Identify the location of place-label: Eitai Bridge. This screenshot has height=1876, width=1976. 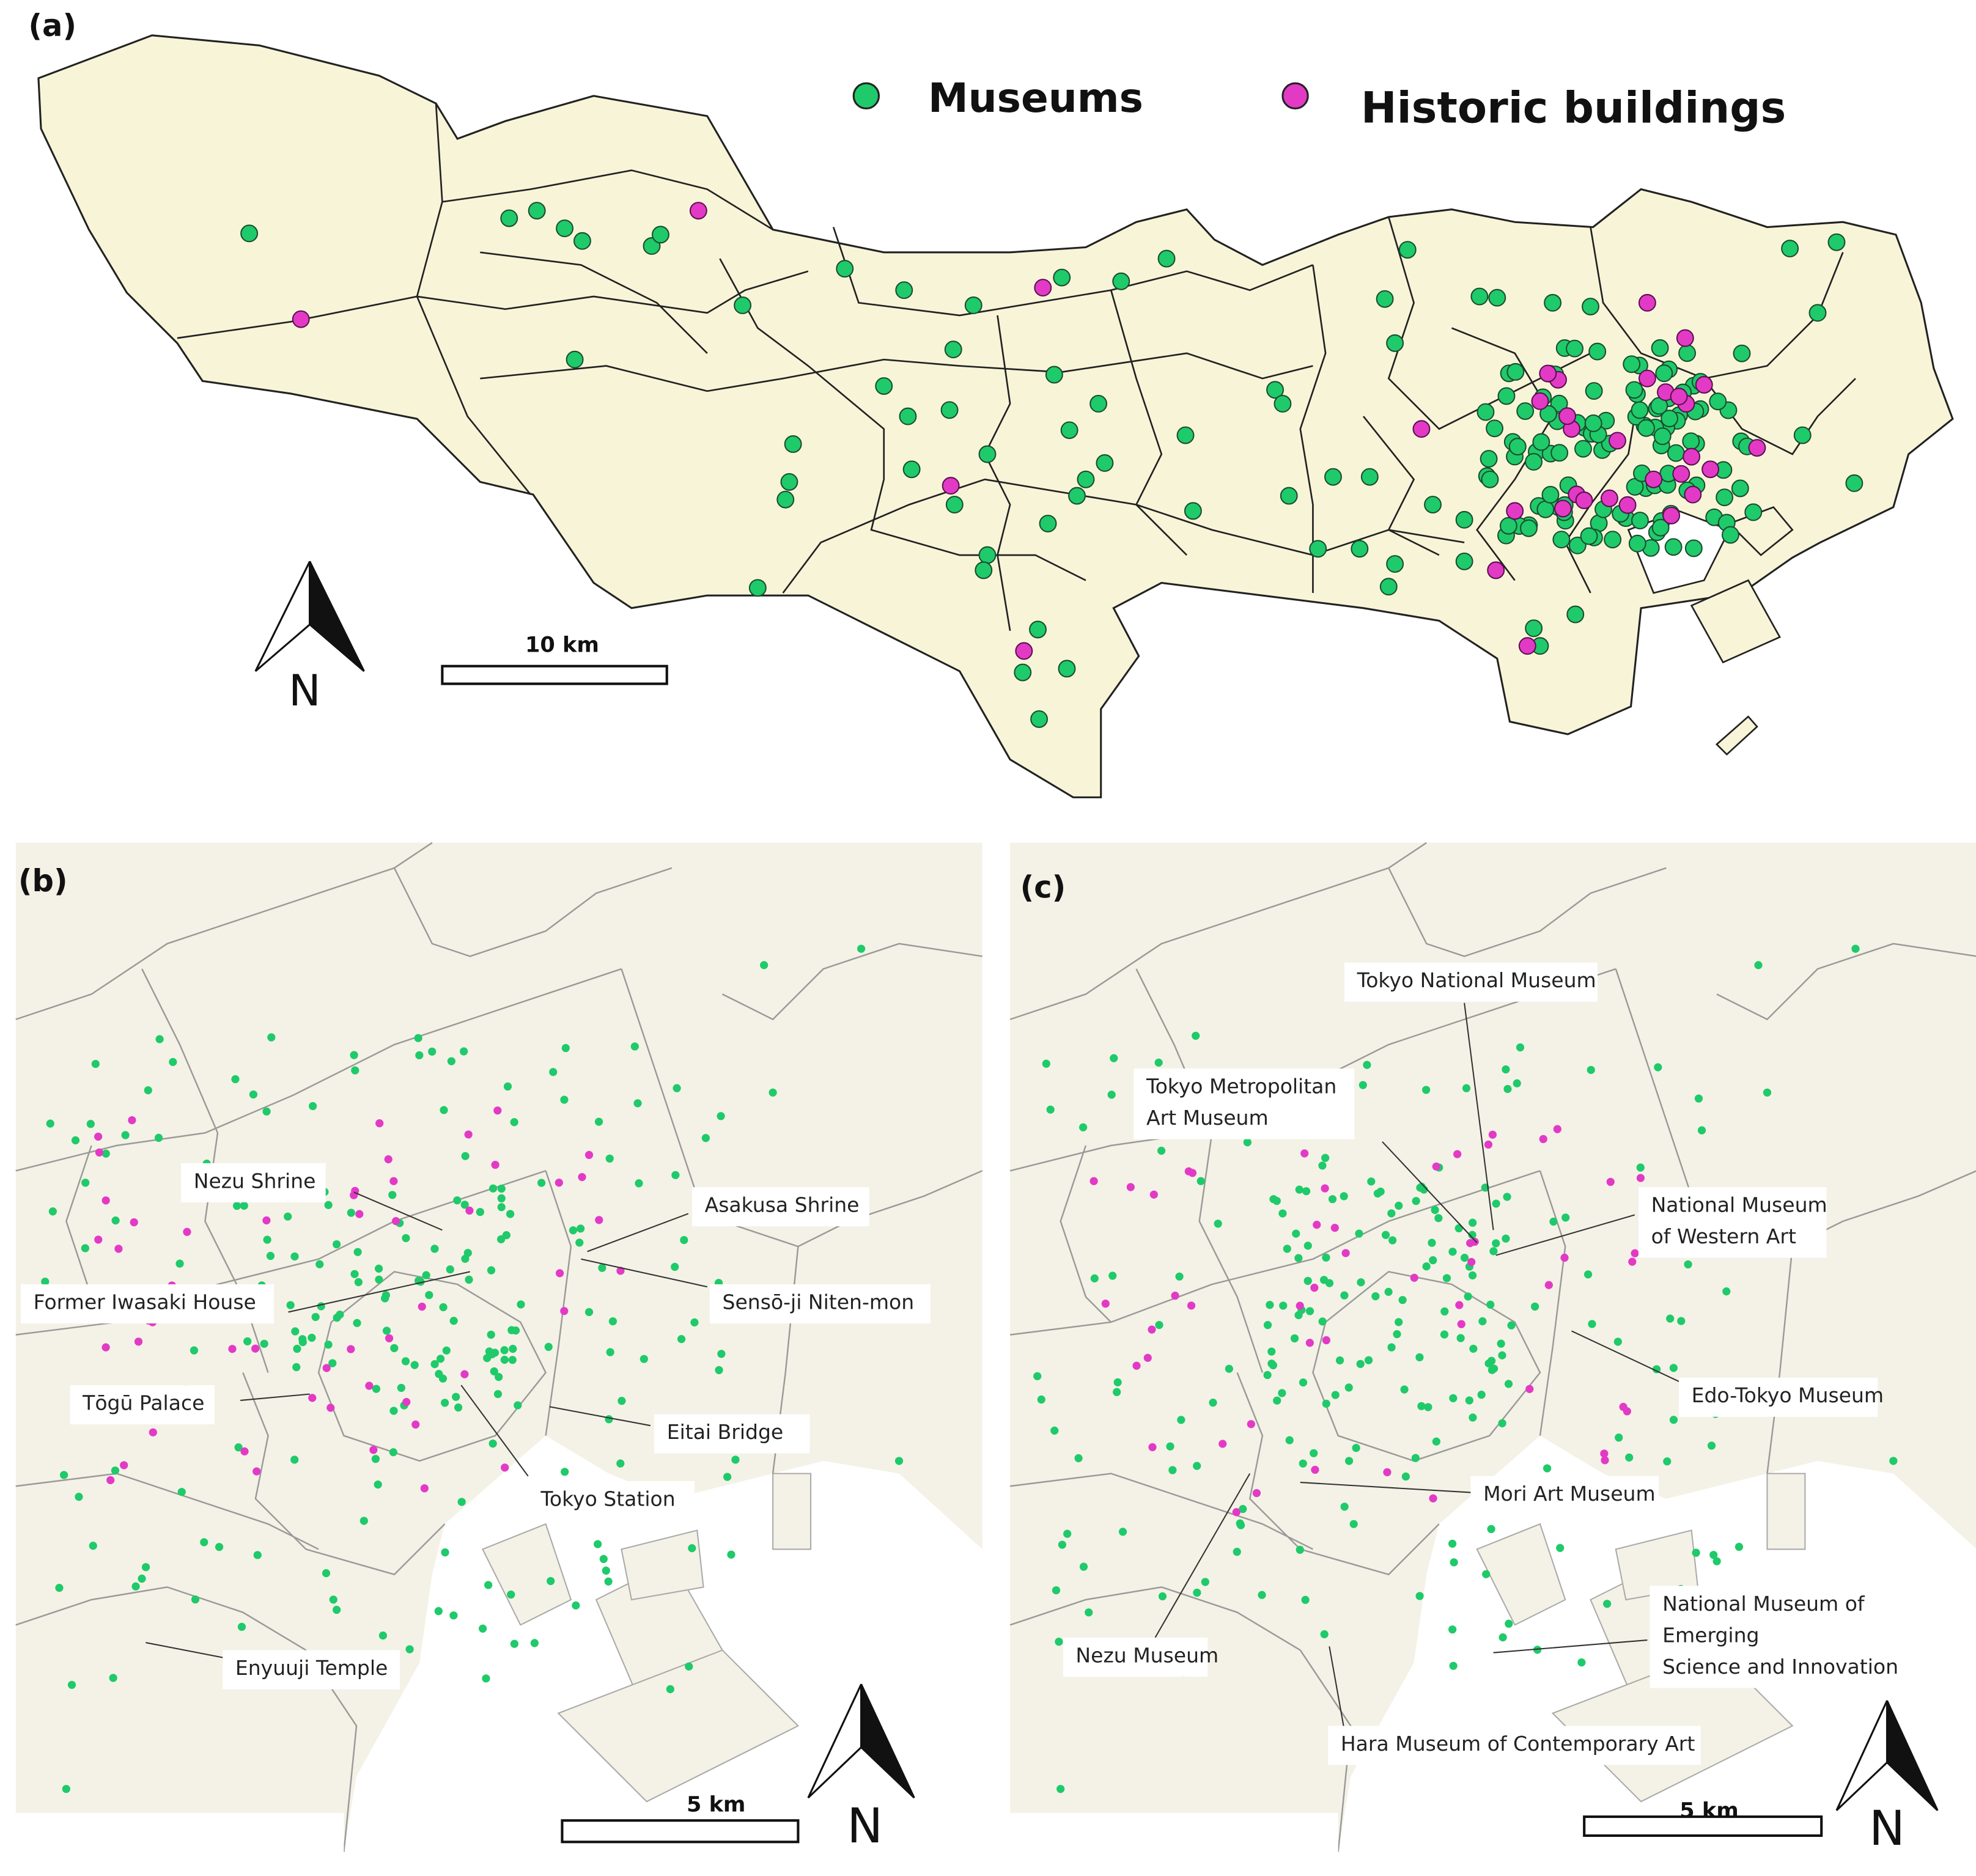
(725, 1432).